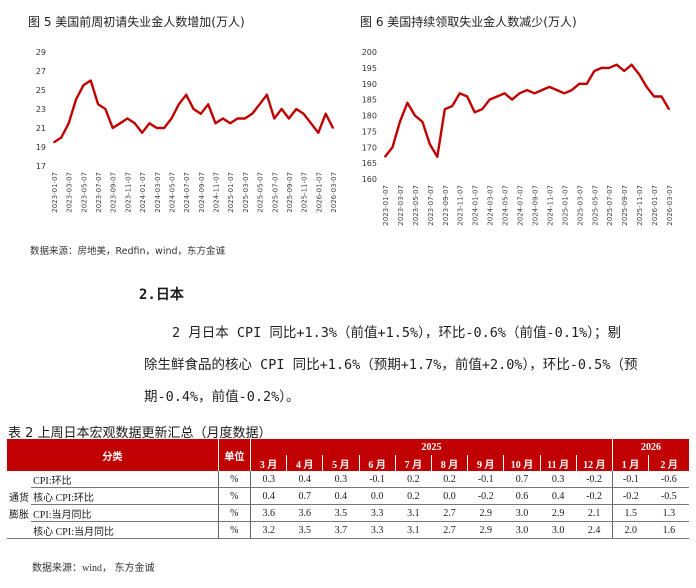 The image size is (696, 588). Describe the element at coordinates (369, 68) in the screenshot. I see `y-tick-label: 195` at that location.